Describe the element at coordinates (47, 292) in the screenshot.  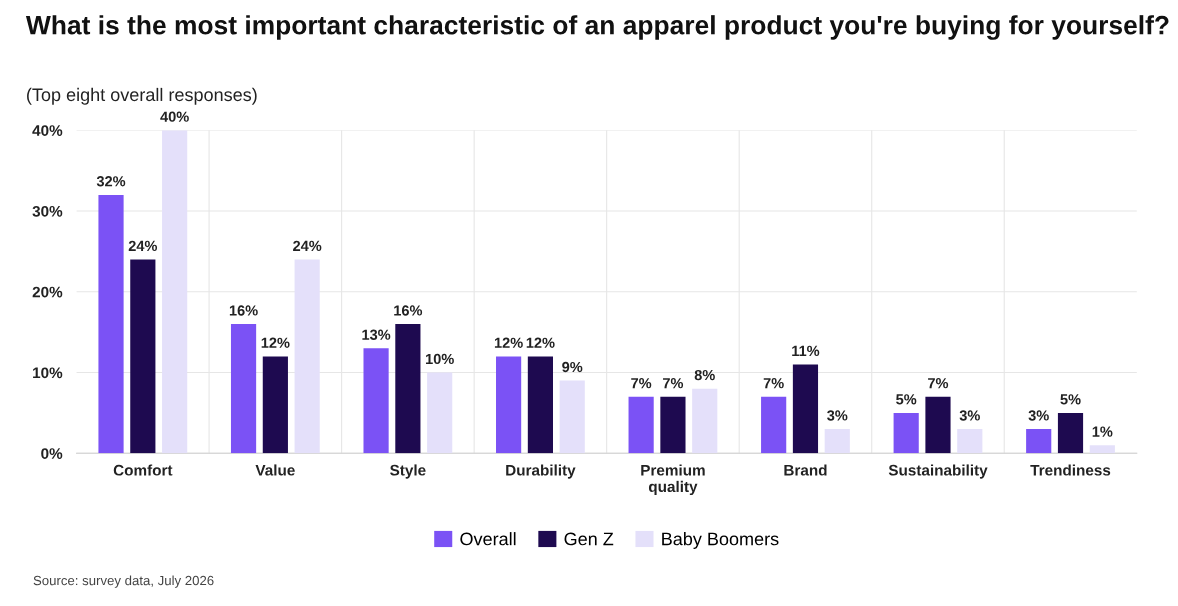
I see `y-tick-label: 20%` at that location.